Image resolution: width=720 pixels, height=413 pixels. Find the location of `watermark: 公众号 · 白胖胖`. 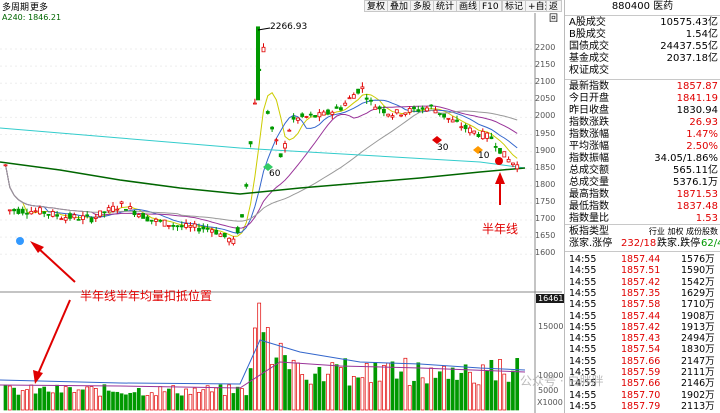

watermark: 公众号 · 白胖胖 is located at coordinates (562, 381).